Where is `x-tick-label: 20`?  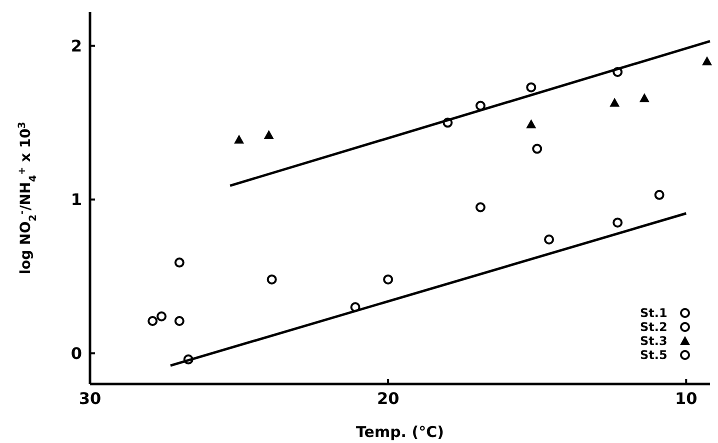 x-tick-label: 20 is located at coordinates (388, 398).